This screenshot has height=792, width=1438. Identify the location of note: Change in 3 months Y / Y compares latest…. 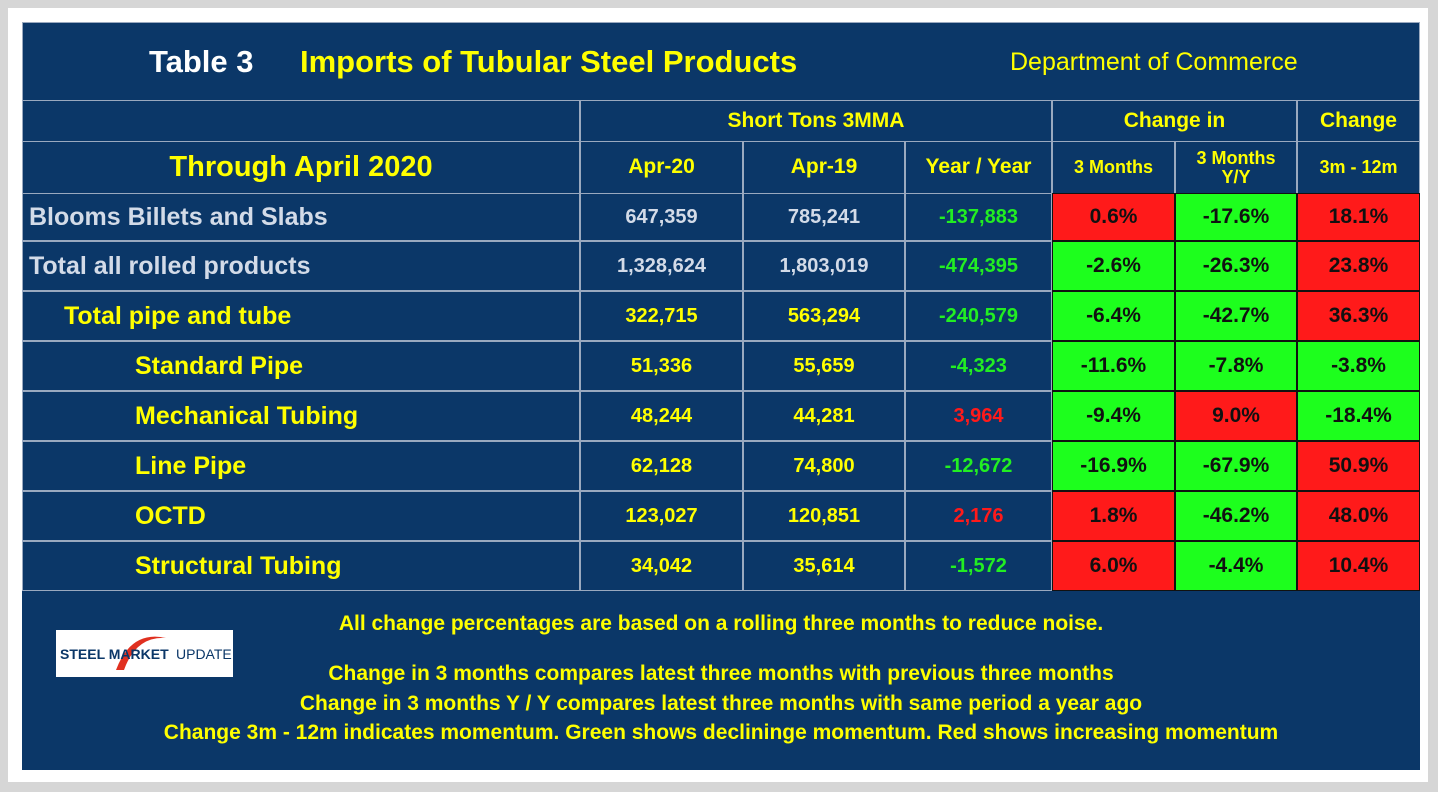
(721, 703).